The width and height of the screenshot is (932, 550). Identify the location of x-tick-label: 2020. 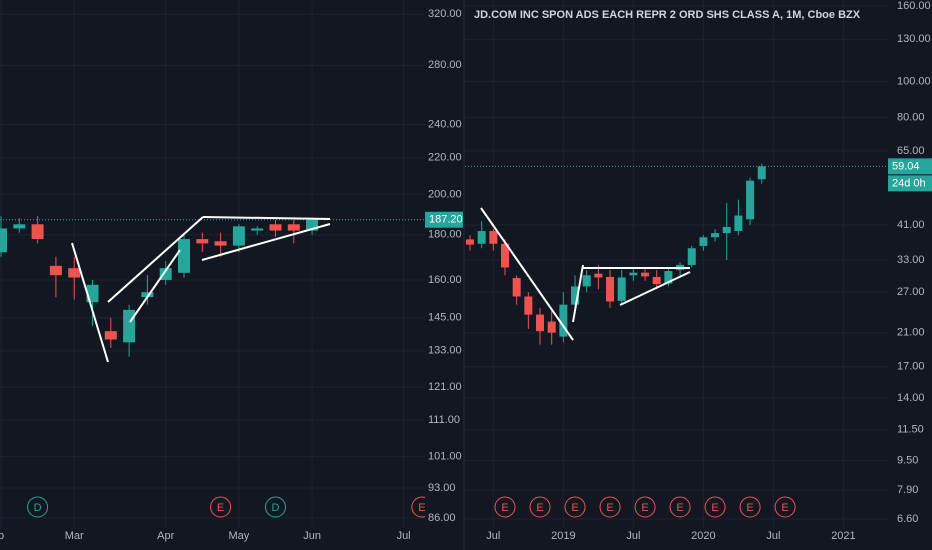
(703, 536).